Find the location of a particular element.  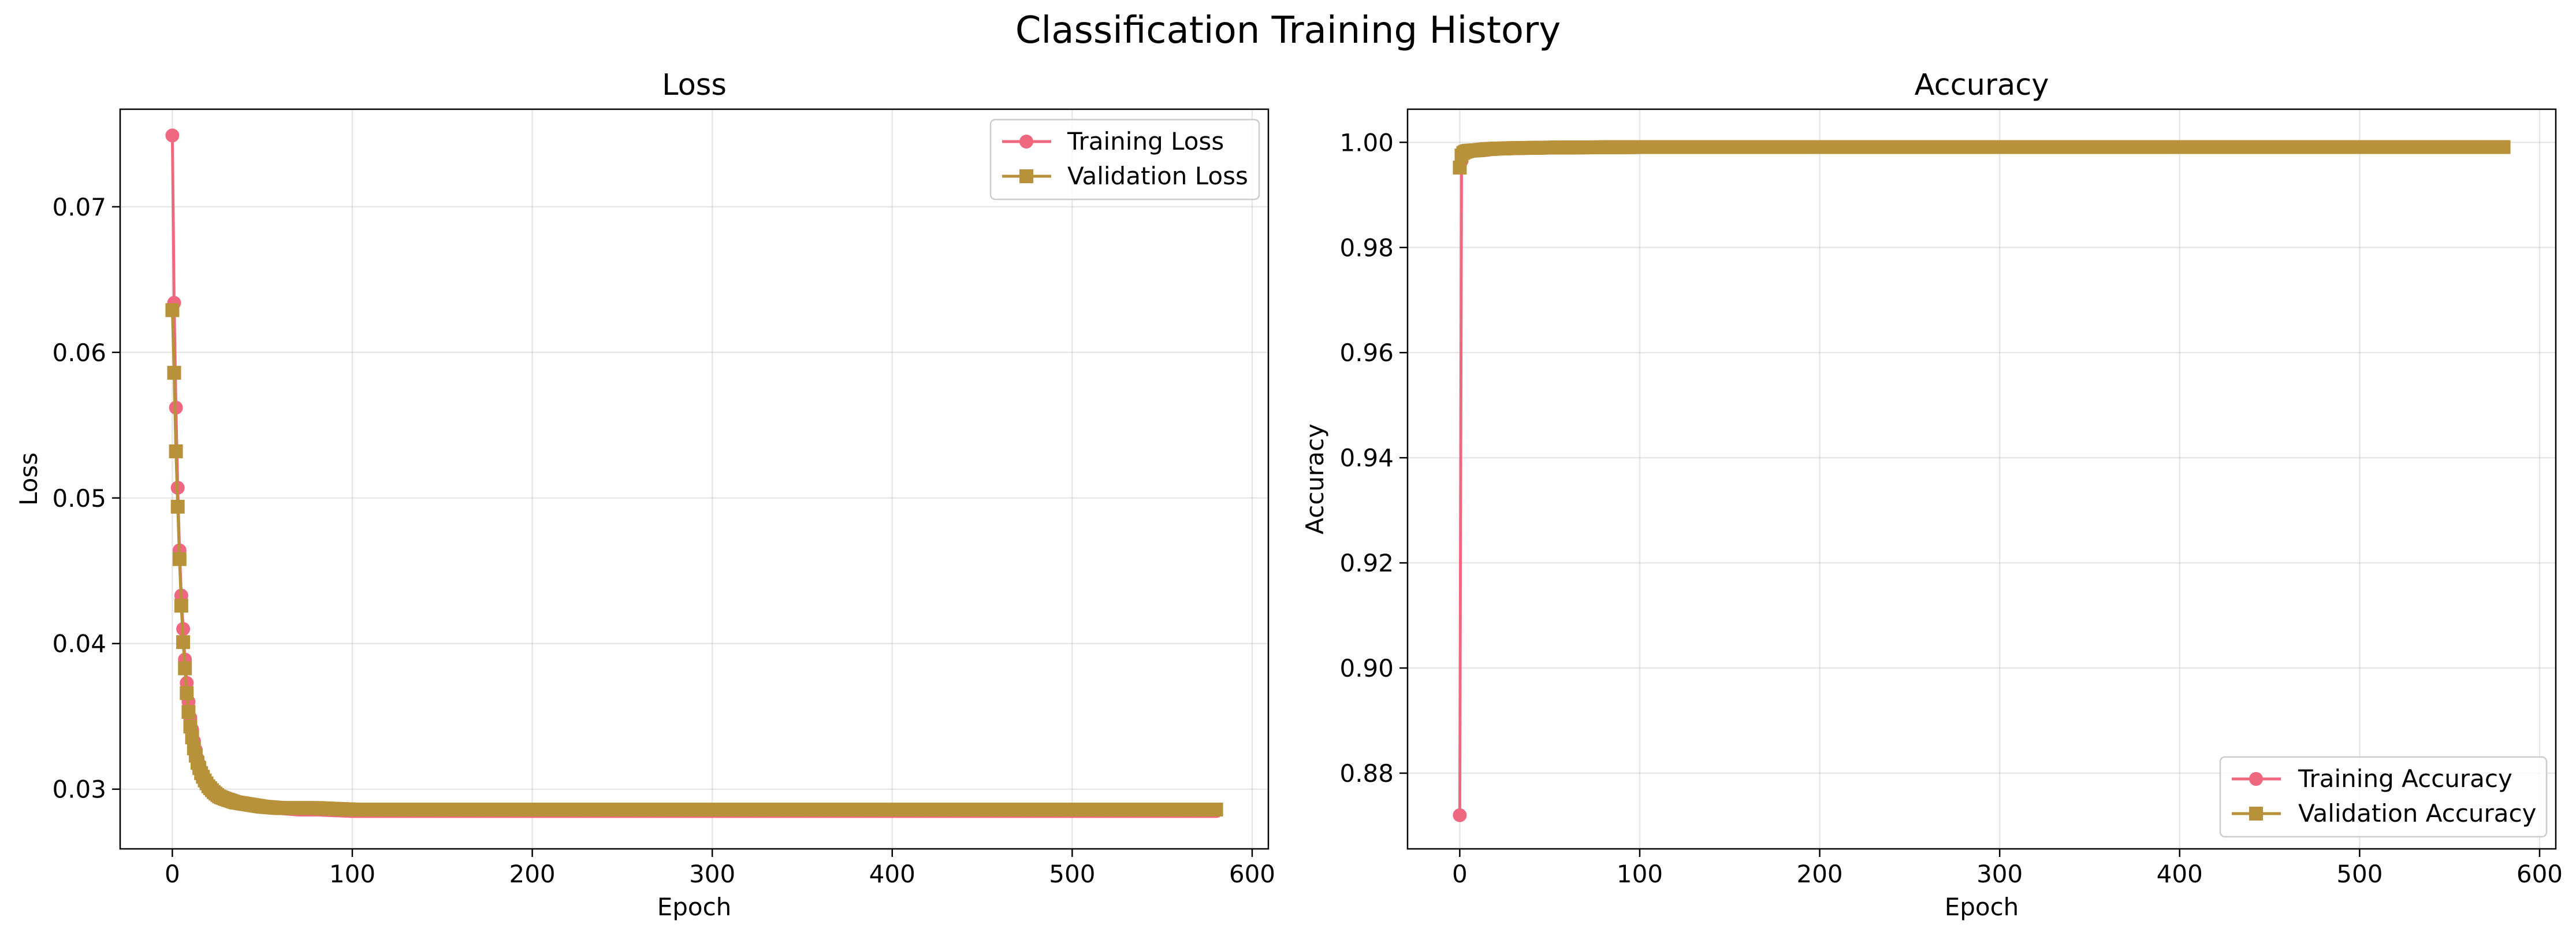

accuracy-x-tick-label: 400 is located at coordinates (2180, 874).